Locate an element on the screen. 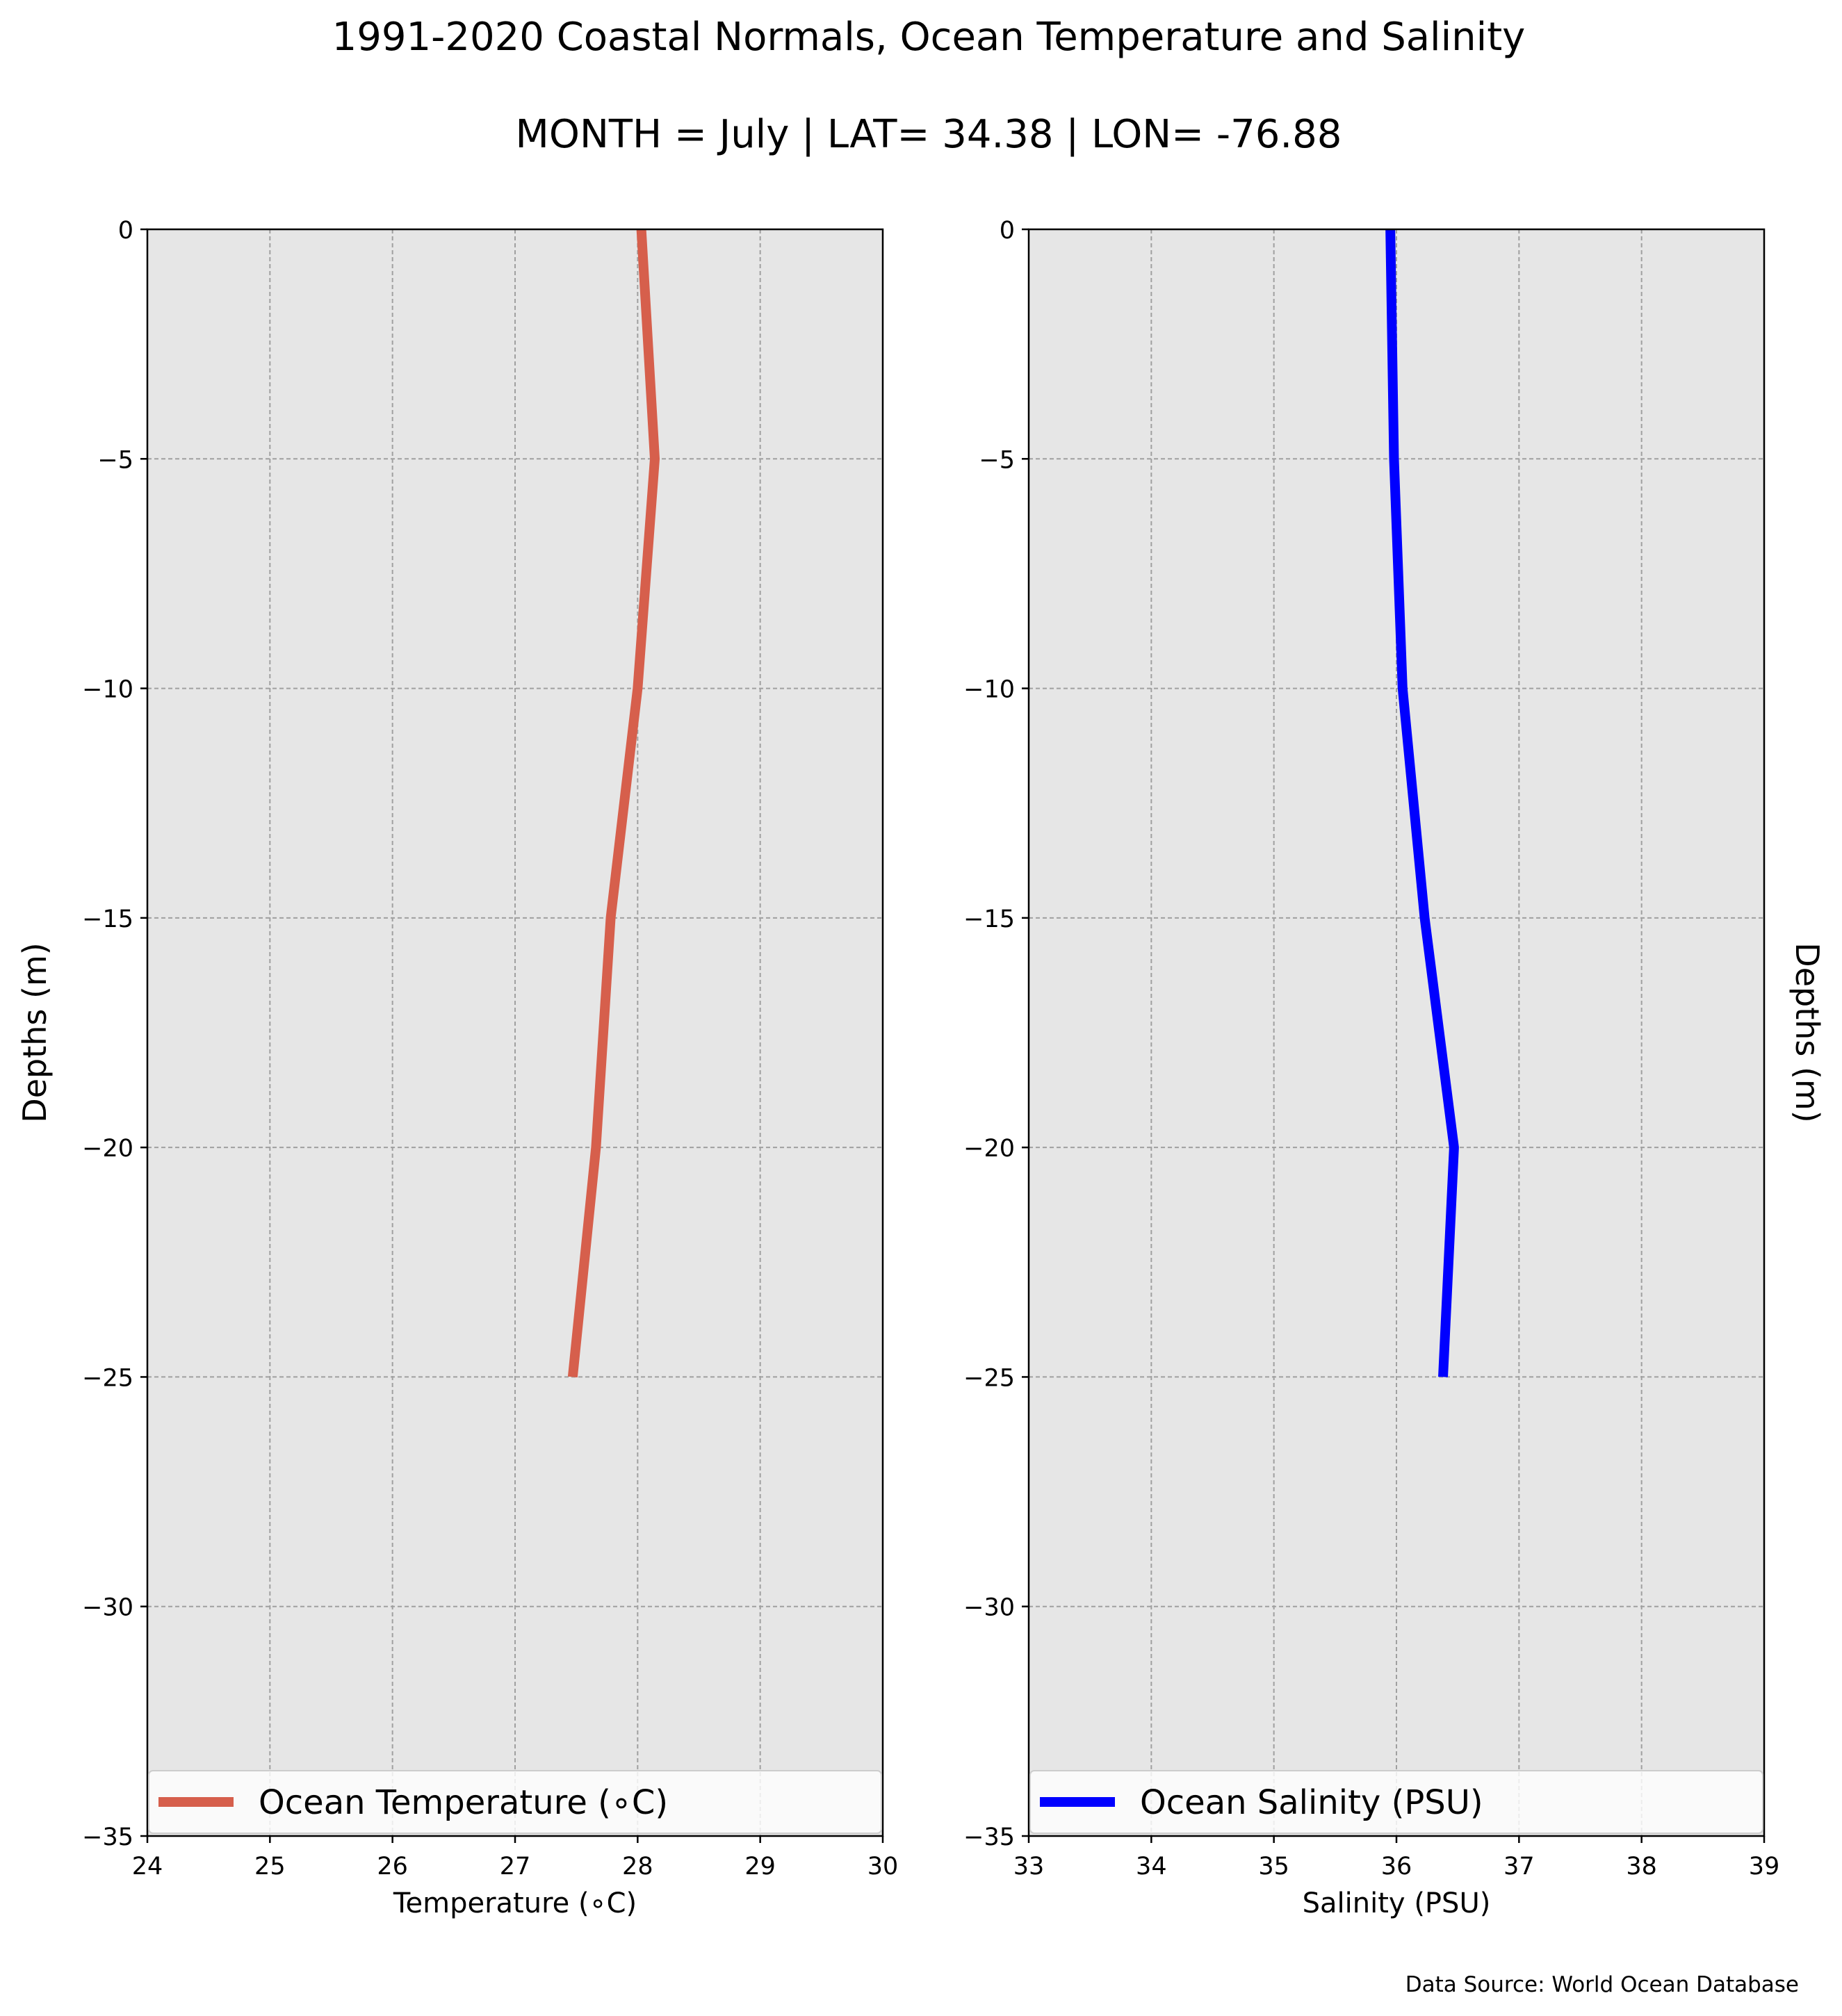 The image size is (1842, 2016). x-tick-label: 29 is located at coordinates (760, 1867).